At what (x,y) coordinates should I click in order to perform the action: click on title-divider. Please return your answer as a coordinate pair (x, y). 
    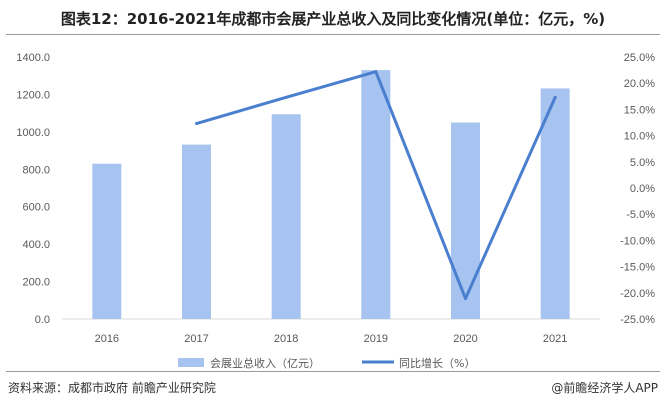
    Looking at the image, I should click on (333, 34).